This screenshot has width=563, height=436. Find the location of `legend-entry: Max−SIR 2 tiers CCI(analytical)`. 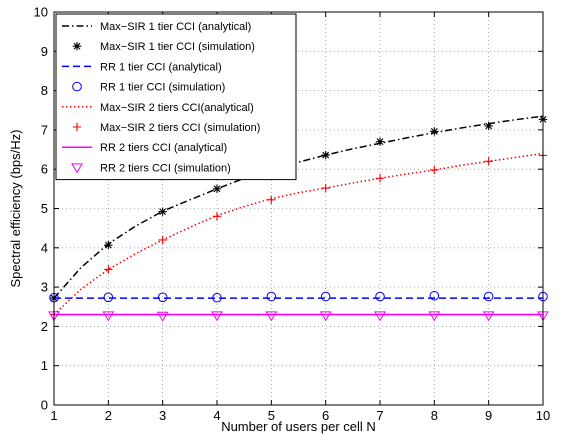

legend-entry: Max−SIR 2 tiers CCI(analytical) is located at coordinates (158, 108).